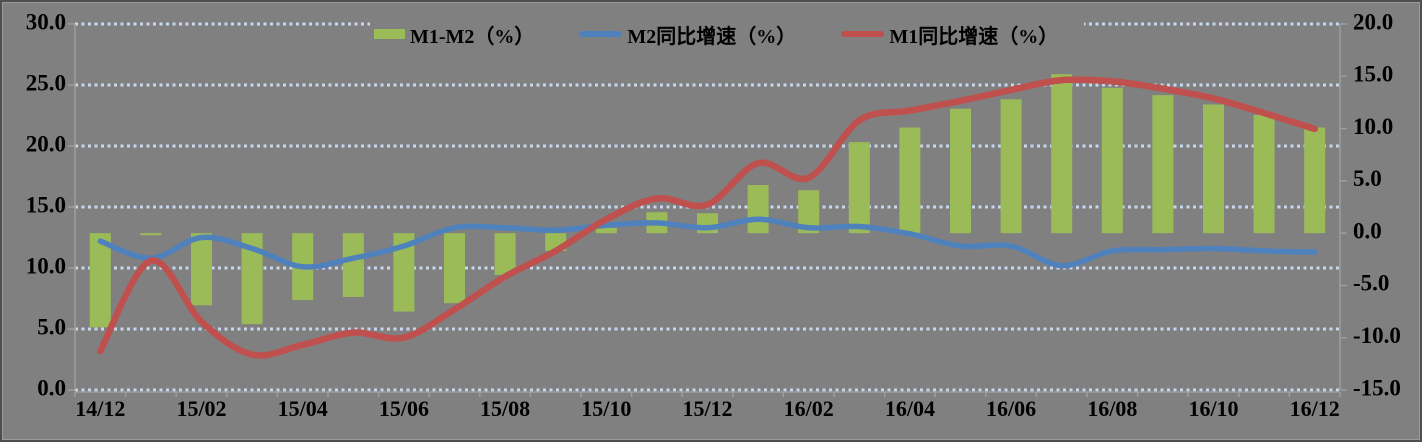  What do you see at coordinates (1112, 408) in the screenshot?
I see `x-axis-label: 16/08` at bounding box center [1112, 408].